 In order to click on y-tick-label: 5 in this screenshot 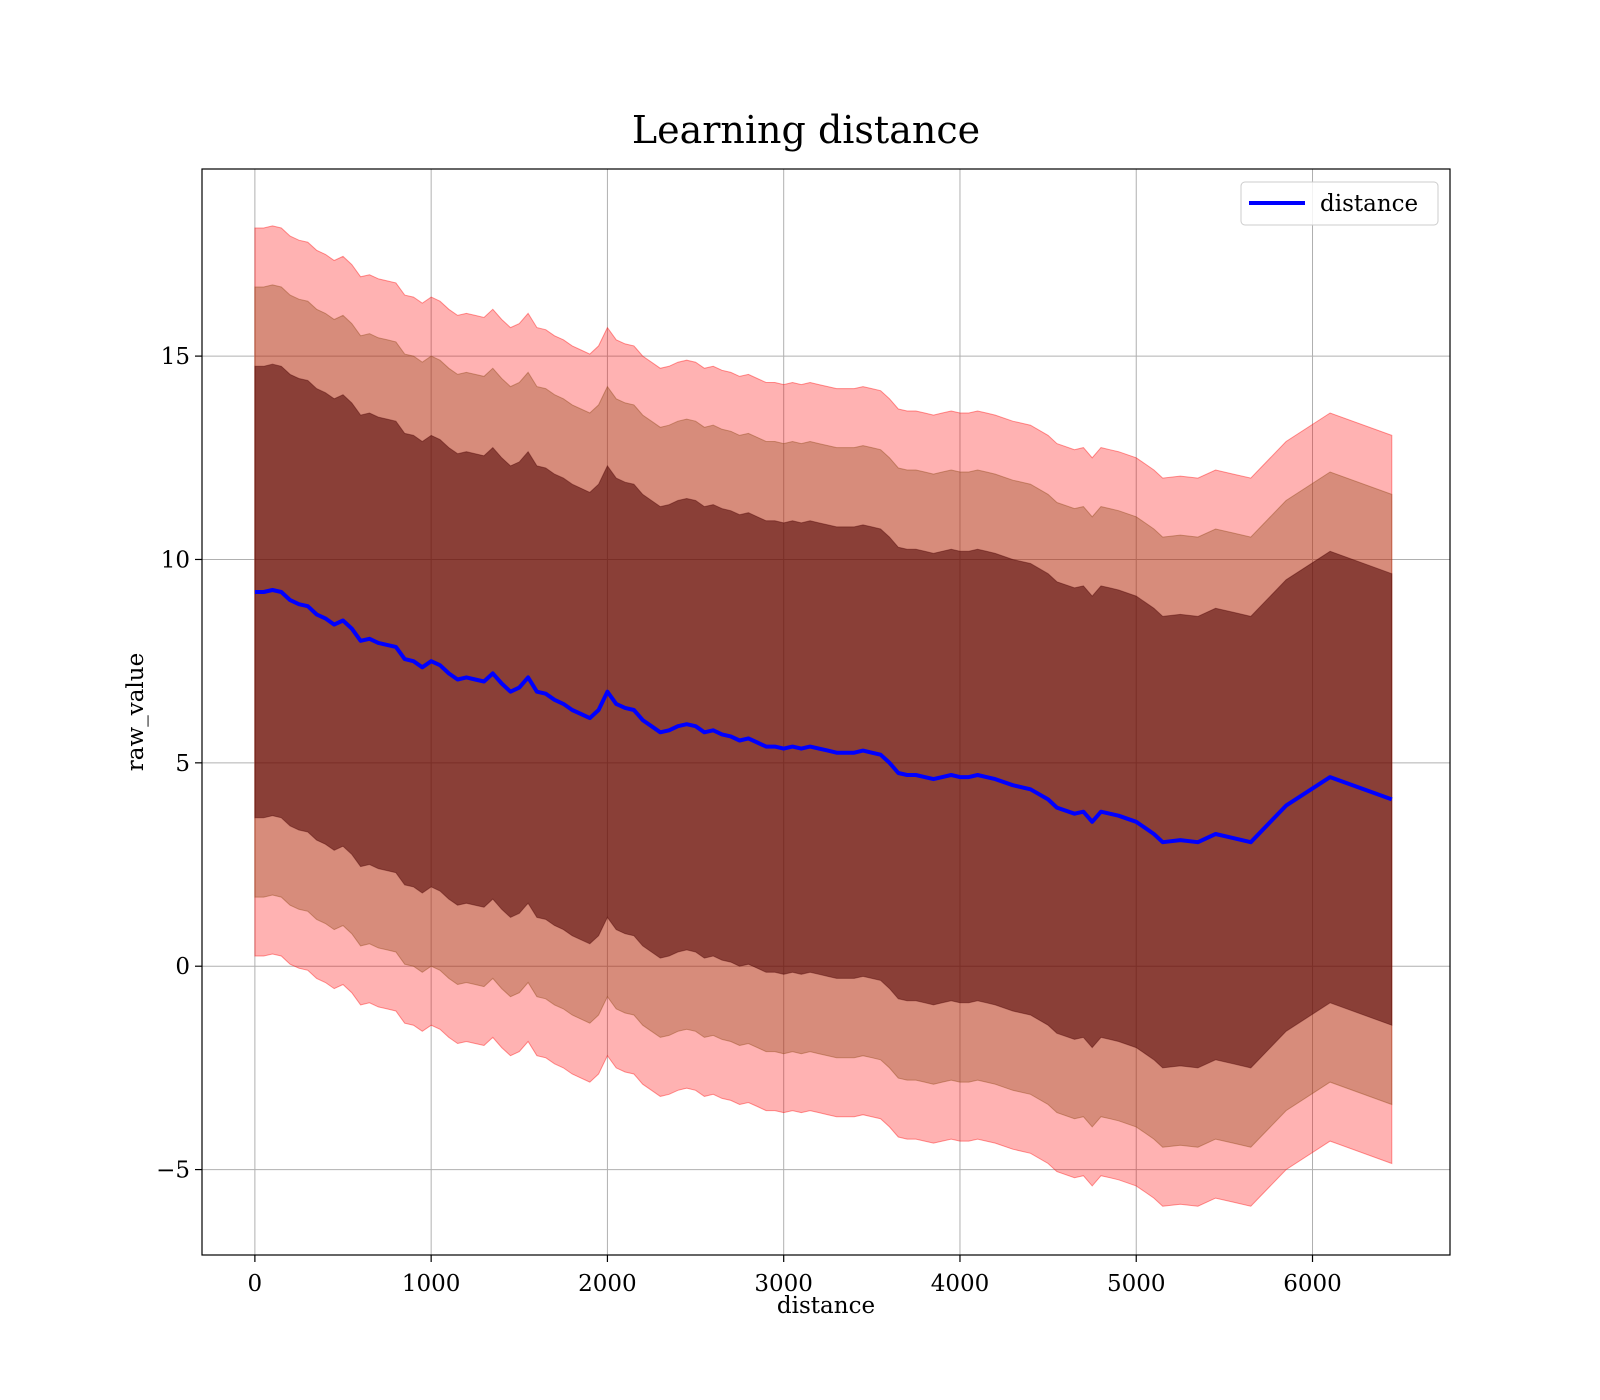, I will do `click(182, 764)`.